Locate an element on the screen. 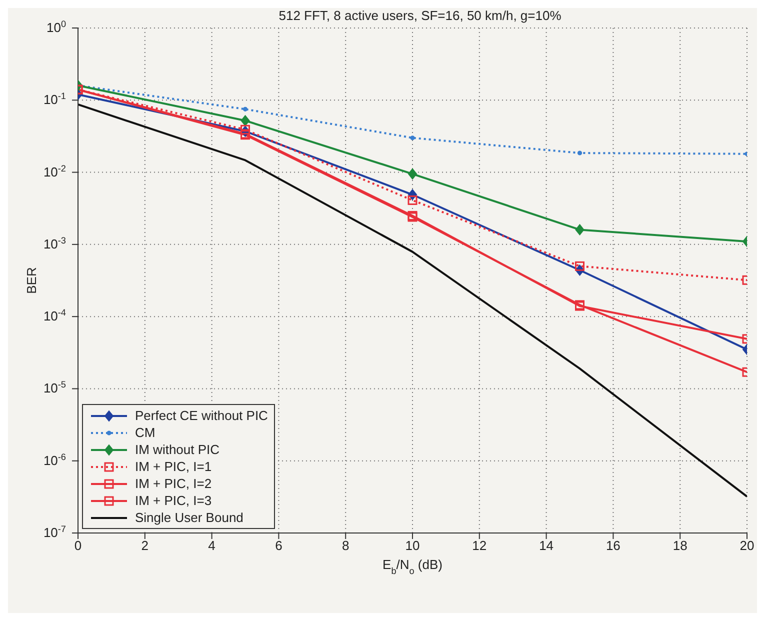 This screenshot has height=621, width=765. x-tick-label: 4 is located at coordinates (212, 546).